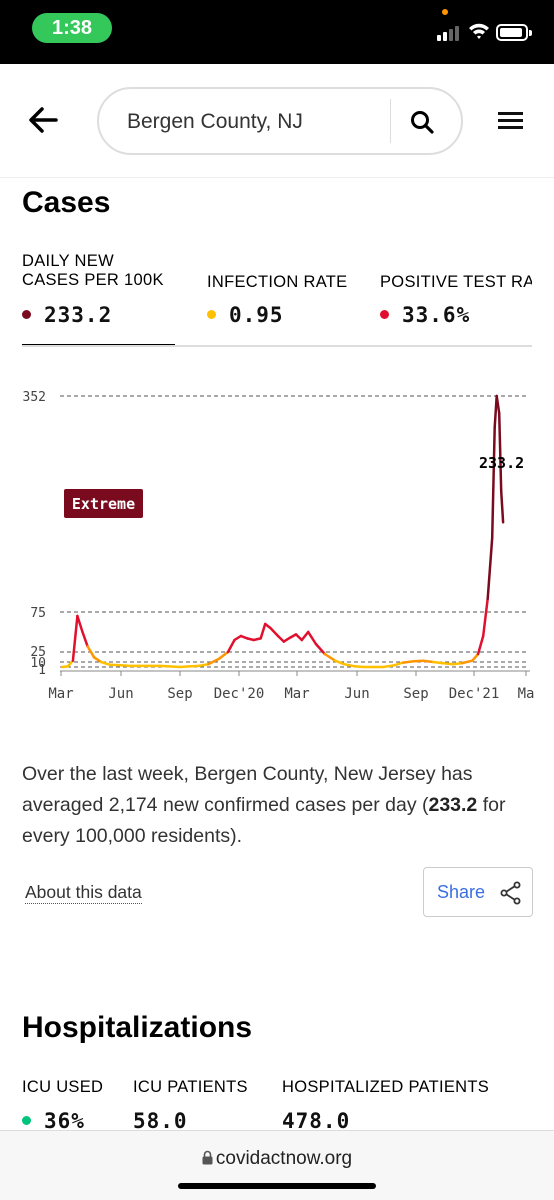  I want to click on tab-value: 36%, so click(64, 1121).